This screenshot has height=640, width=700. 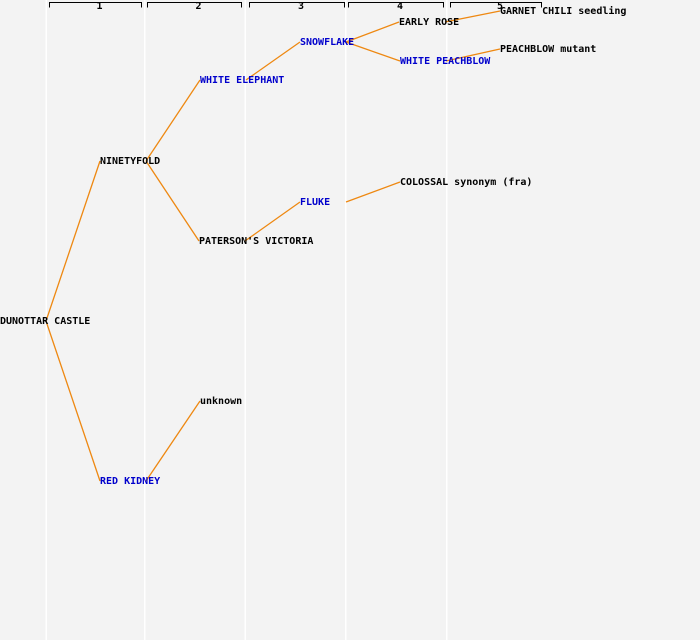 I want to click on pedigree-edge-fluke-to-colossal-synonym-fra, so click(x=373, y=192).